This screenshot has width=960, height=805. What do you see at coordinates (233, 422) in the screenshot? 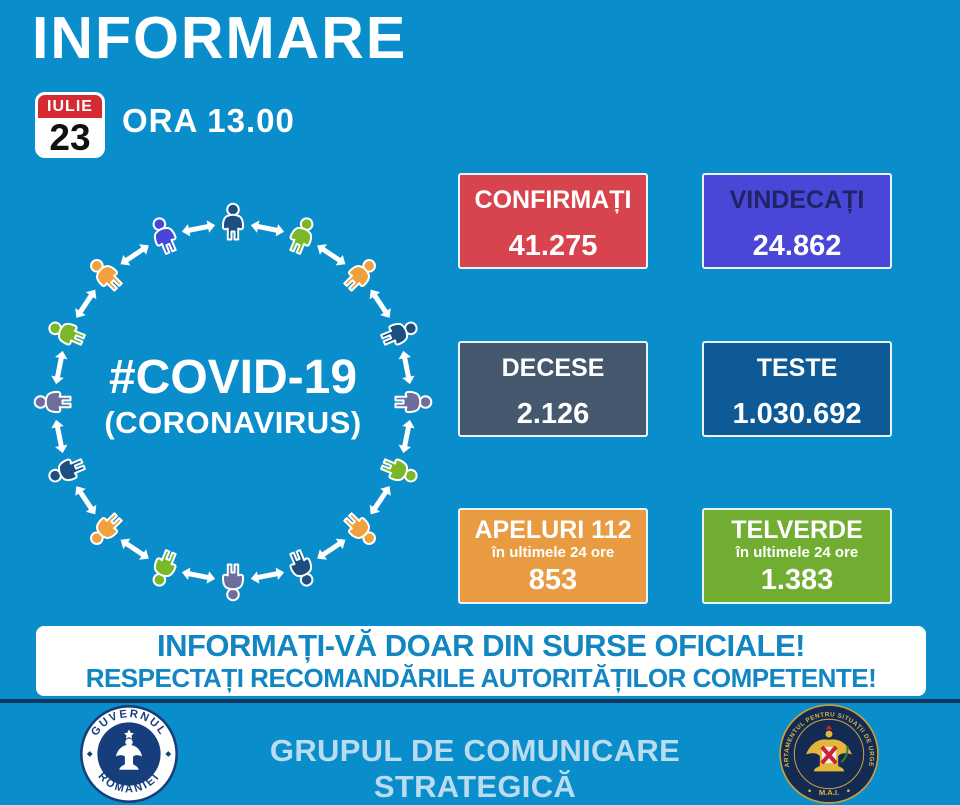
I see `coronavirus-text: (CORONAVIRUS)` at bounding box center [233, 422].